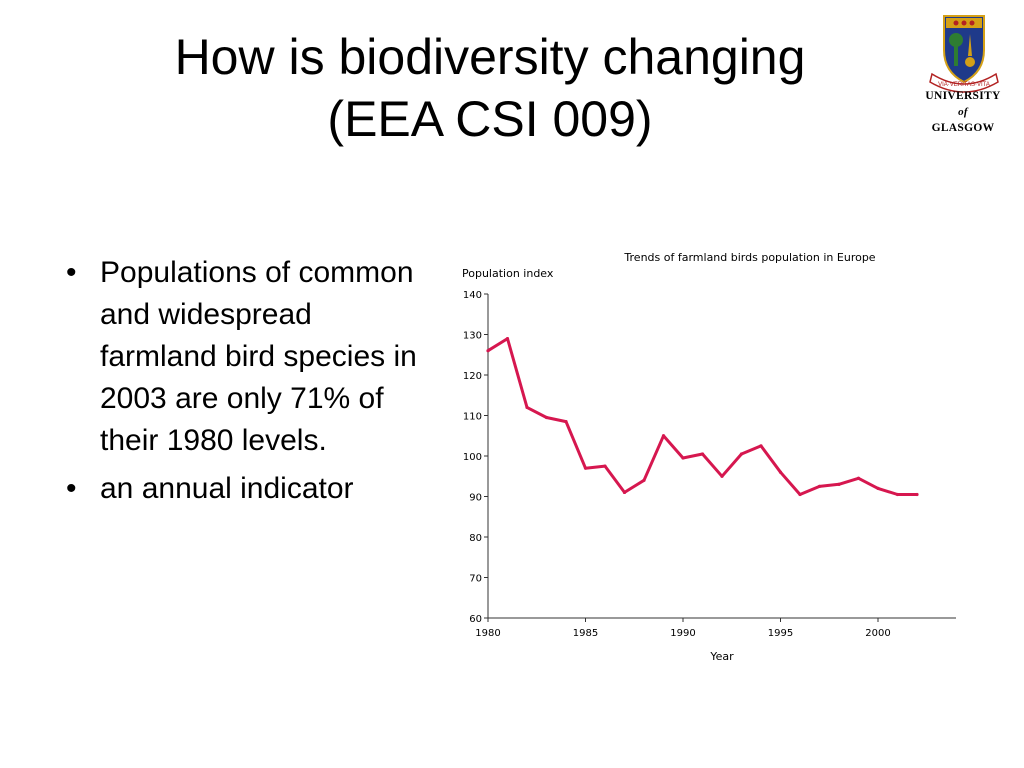 This screenshot has width=1024, height=768. Describe the element at coordinates (472, 295) in the screenshot. I see `y-tick-label: 140` at that location.